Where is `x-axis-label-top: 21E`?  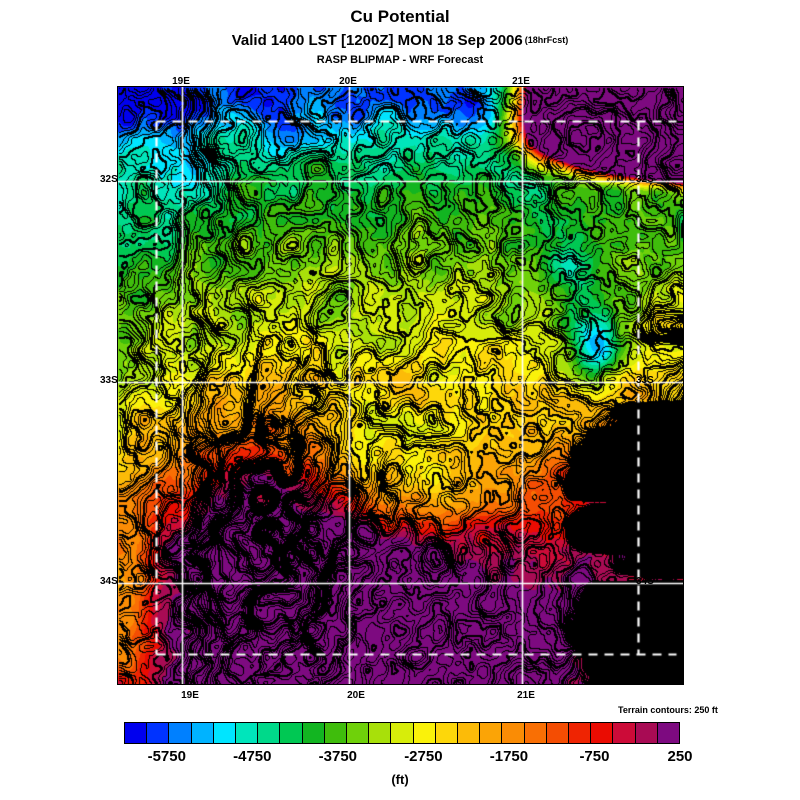 x-axis-label-top: 21E is located at coordinates (521, 81).